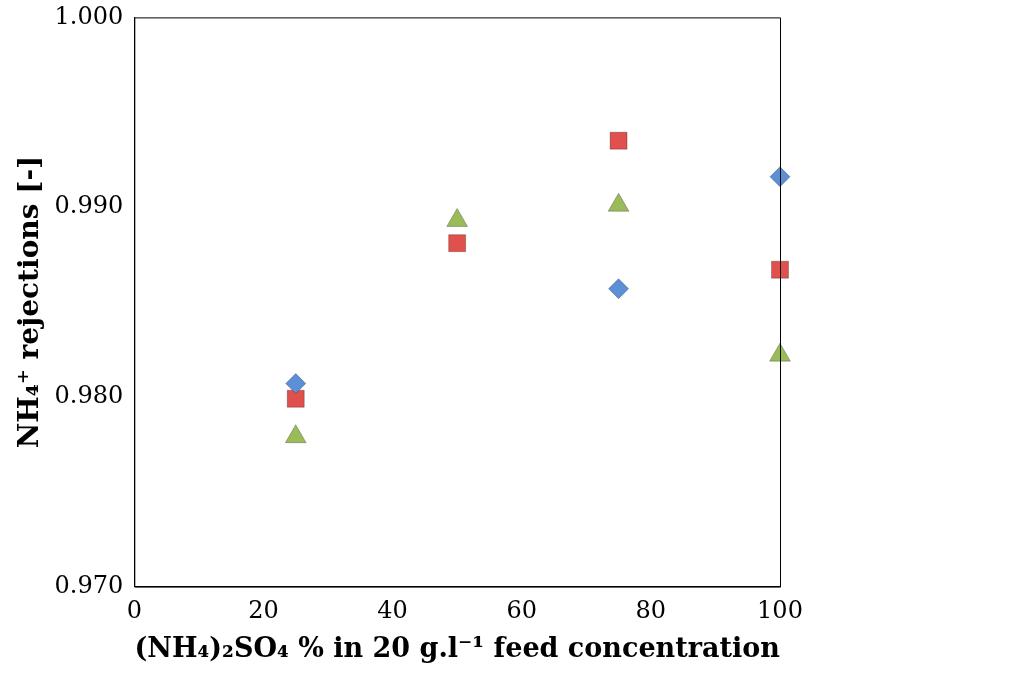 Image resolution: width=1034 pixels, height=681 pixels. I want to click on y-tick-label: 0.980, so click(89, 395).